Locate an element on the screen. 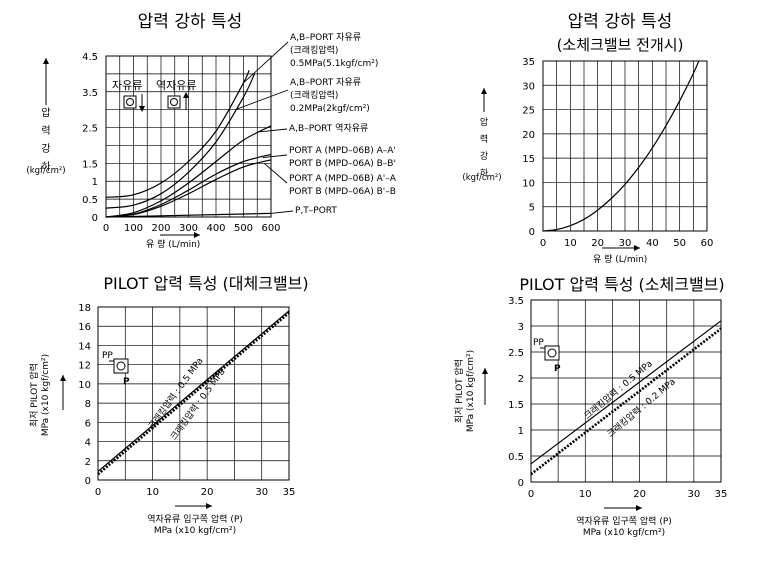 The image size is (761, 562). chart3-xlabel: 역자유류 입구쪽 압력 (P) is located at coordinates (195, 519).